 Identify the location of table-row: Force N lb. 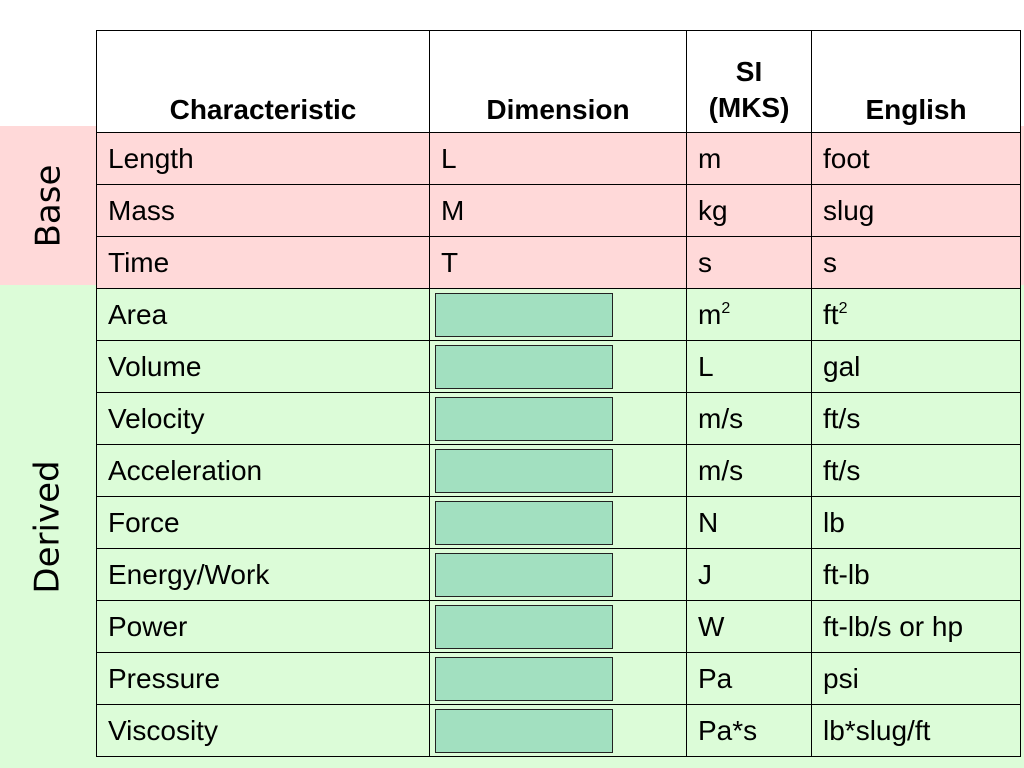
(558, 522).